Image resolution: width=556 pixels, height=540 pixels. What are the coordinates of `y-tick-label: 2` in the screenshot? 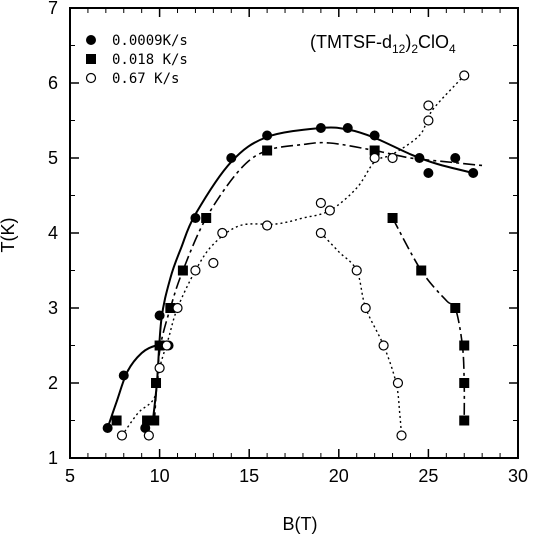 It's located at (53, 383).